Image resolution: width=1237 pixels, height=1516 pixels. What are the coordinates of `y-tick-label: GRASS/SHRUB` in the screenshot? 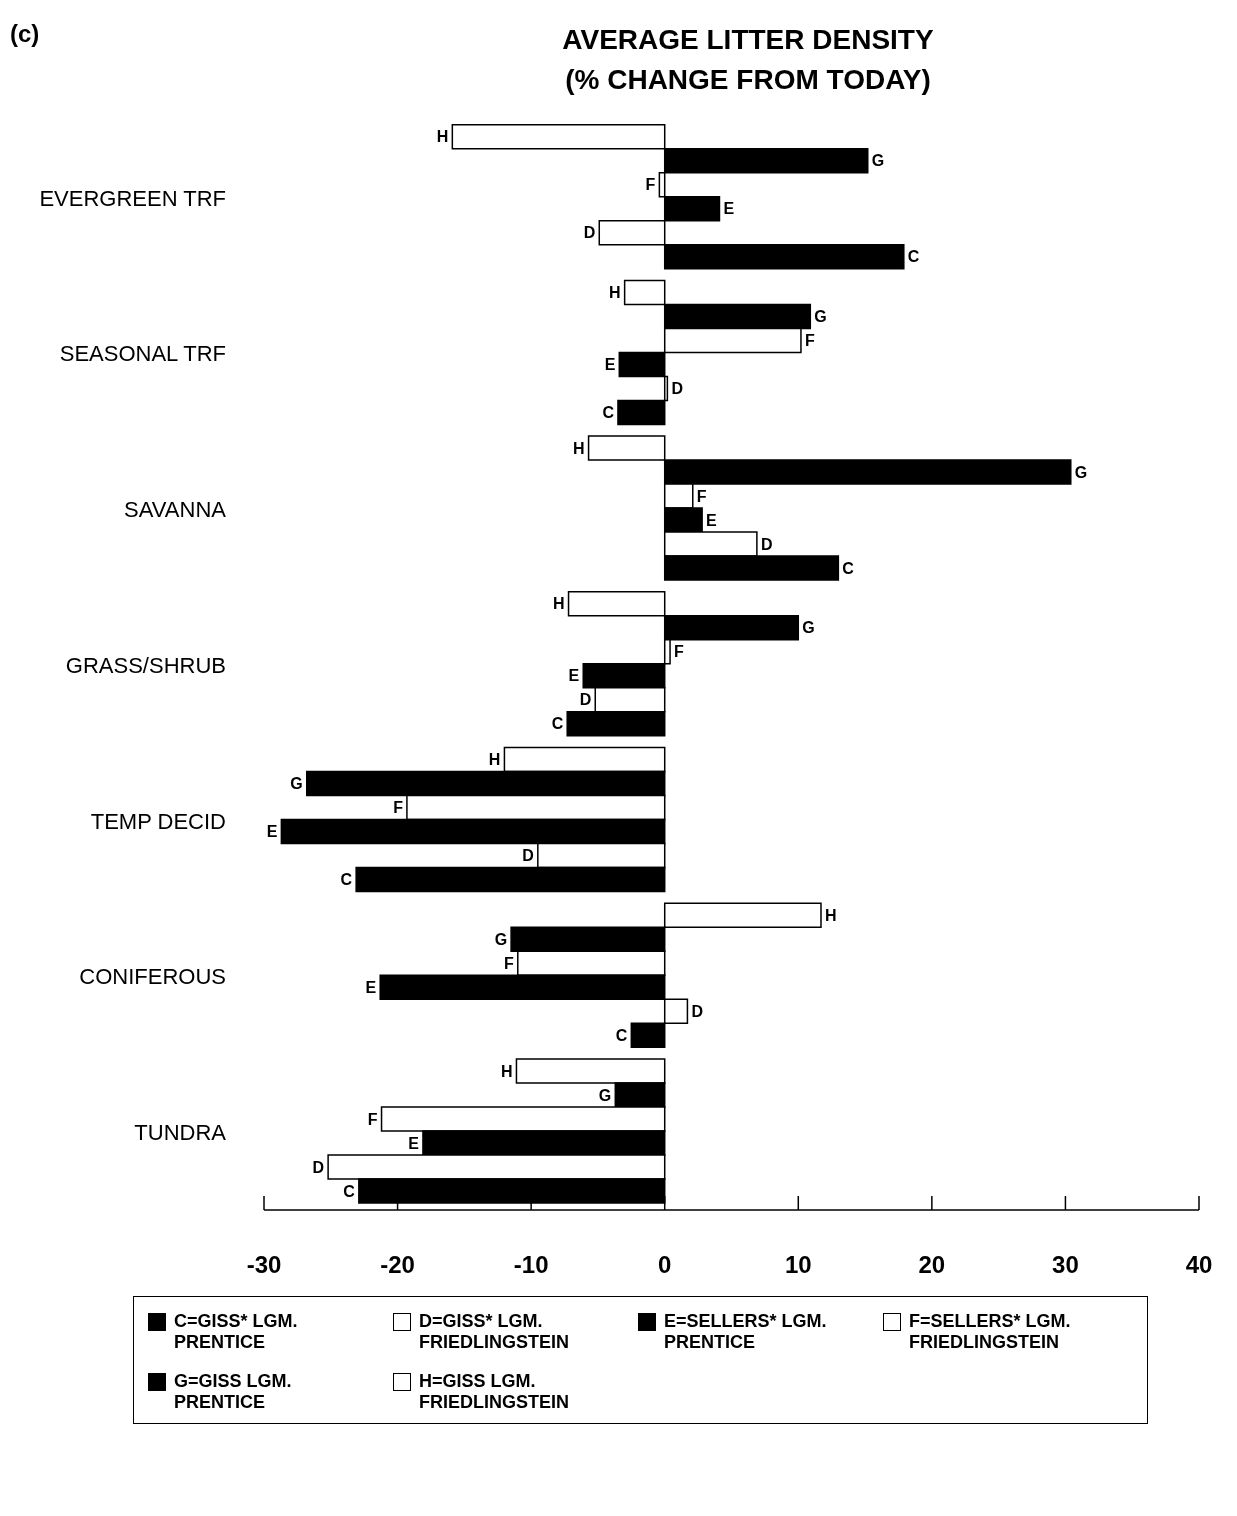 It's located at (145, 665).